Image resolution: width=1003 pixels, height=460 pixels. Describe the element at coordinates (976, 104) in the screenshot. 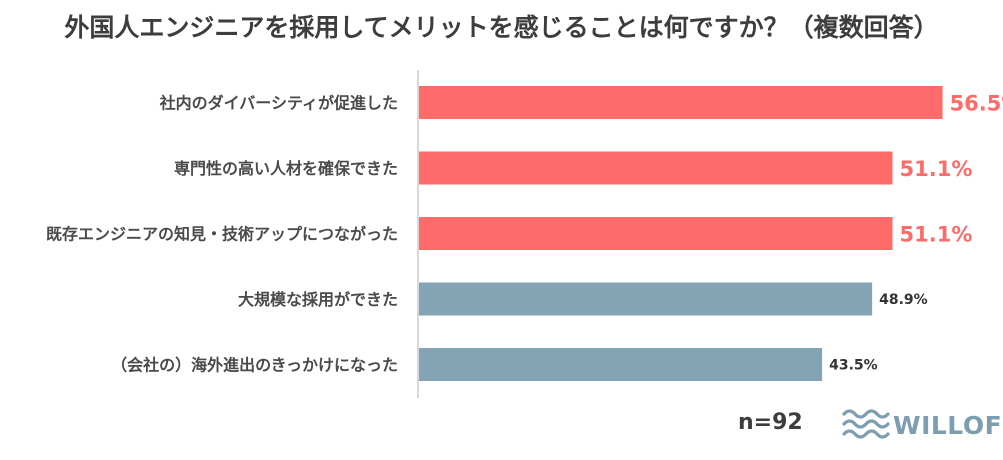

I see `value-label: 56.5%` at that location.